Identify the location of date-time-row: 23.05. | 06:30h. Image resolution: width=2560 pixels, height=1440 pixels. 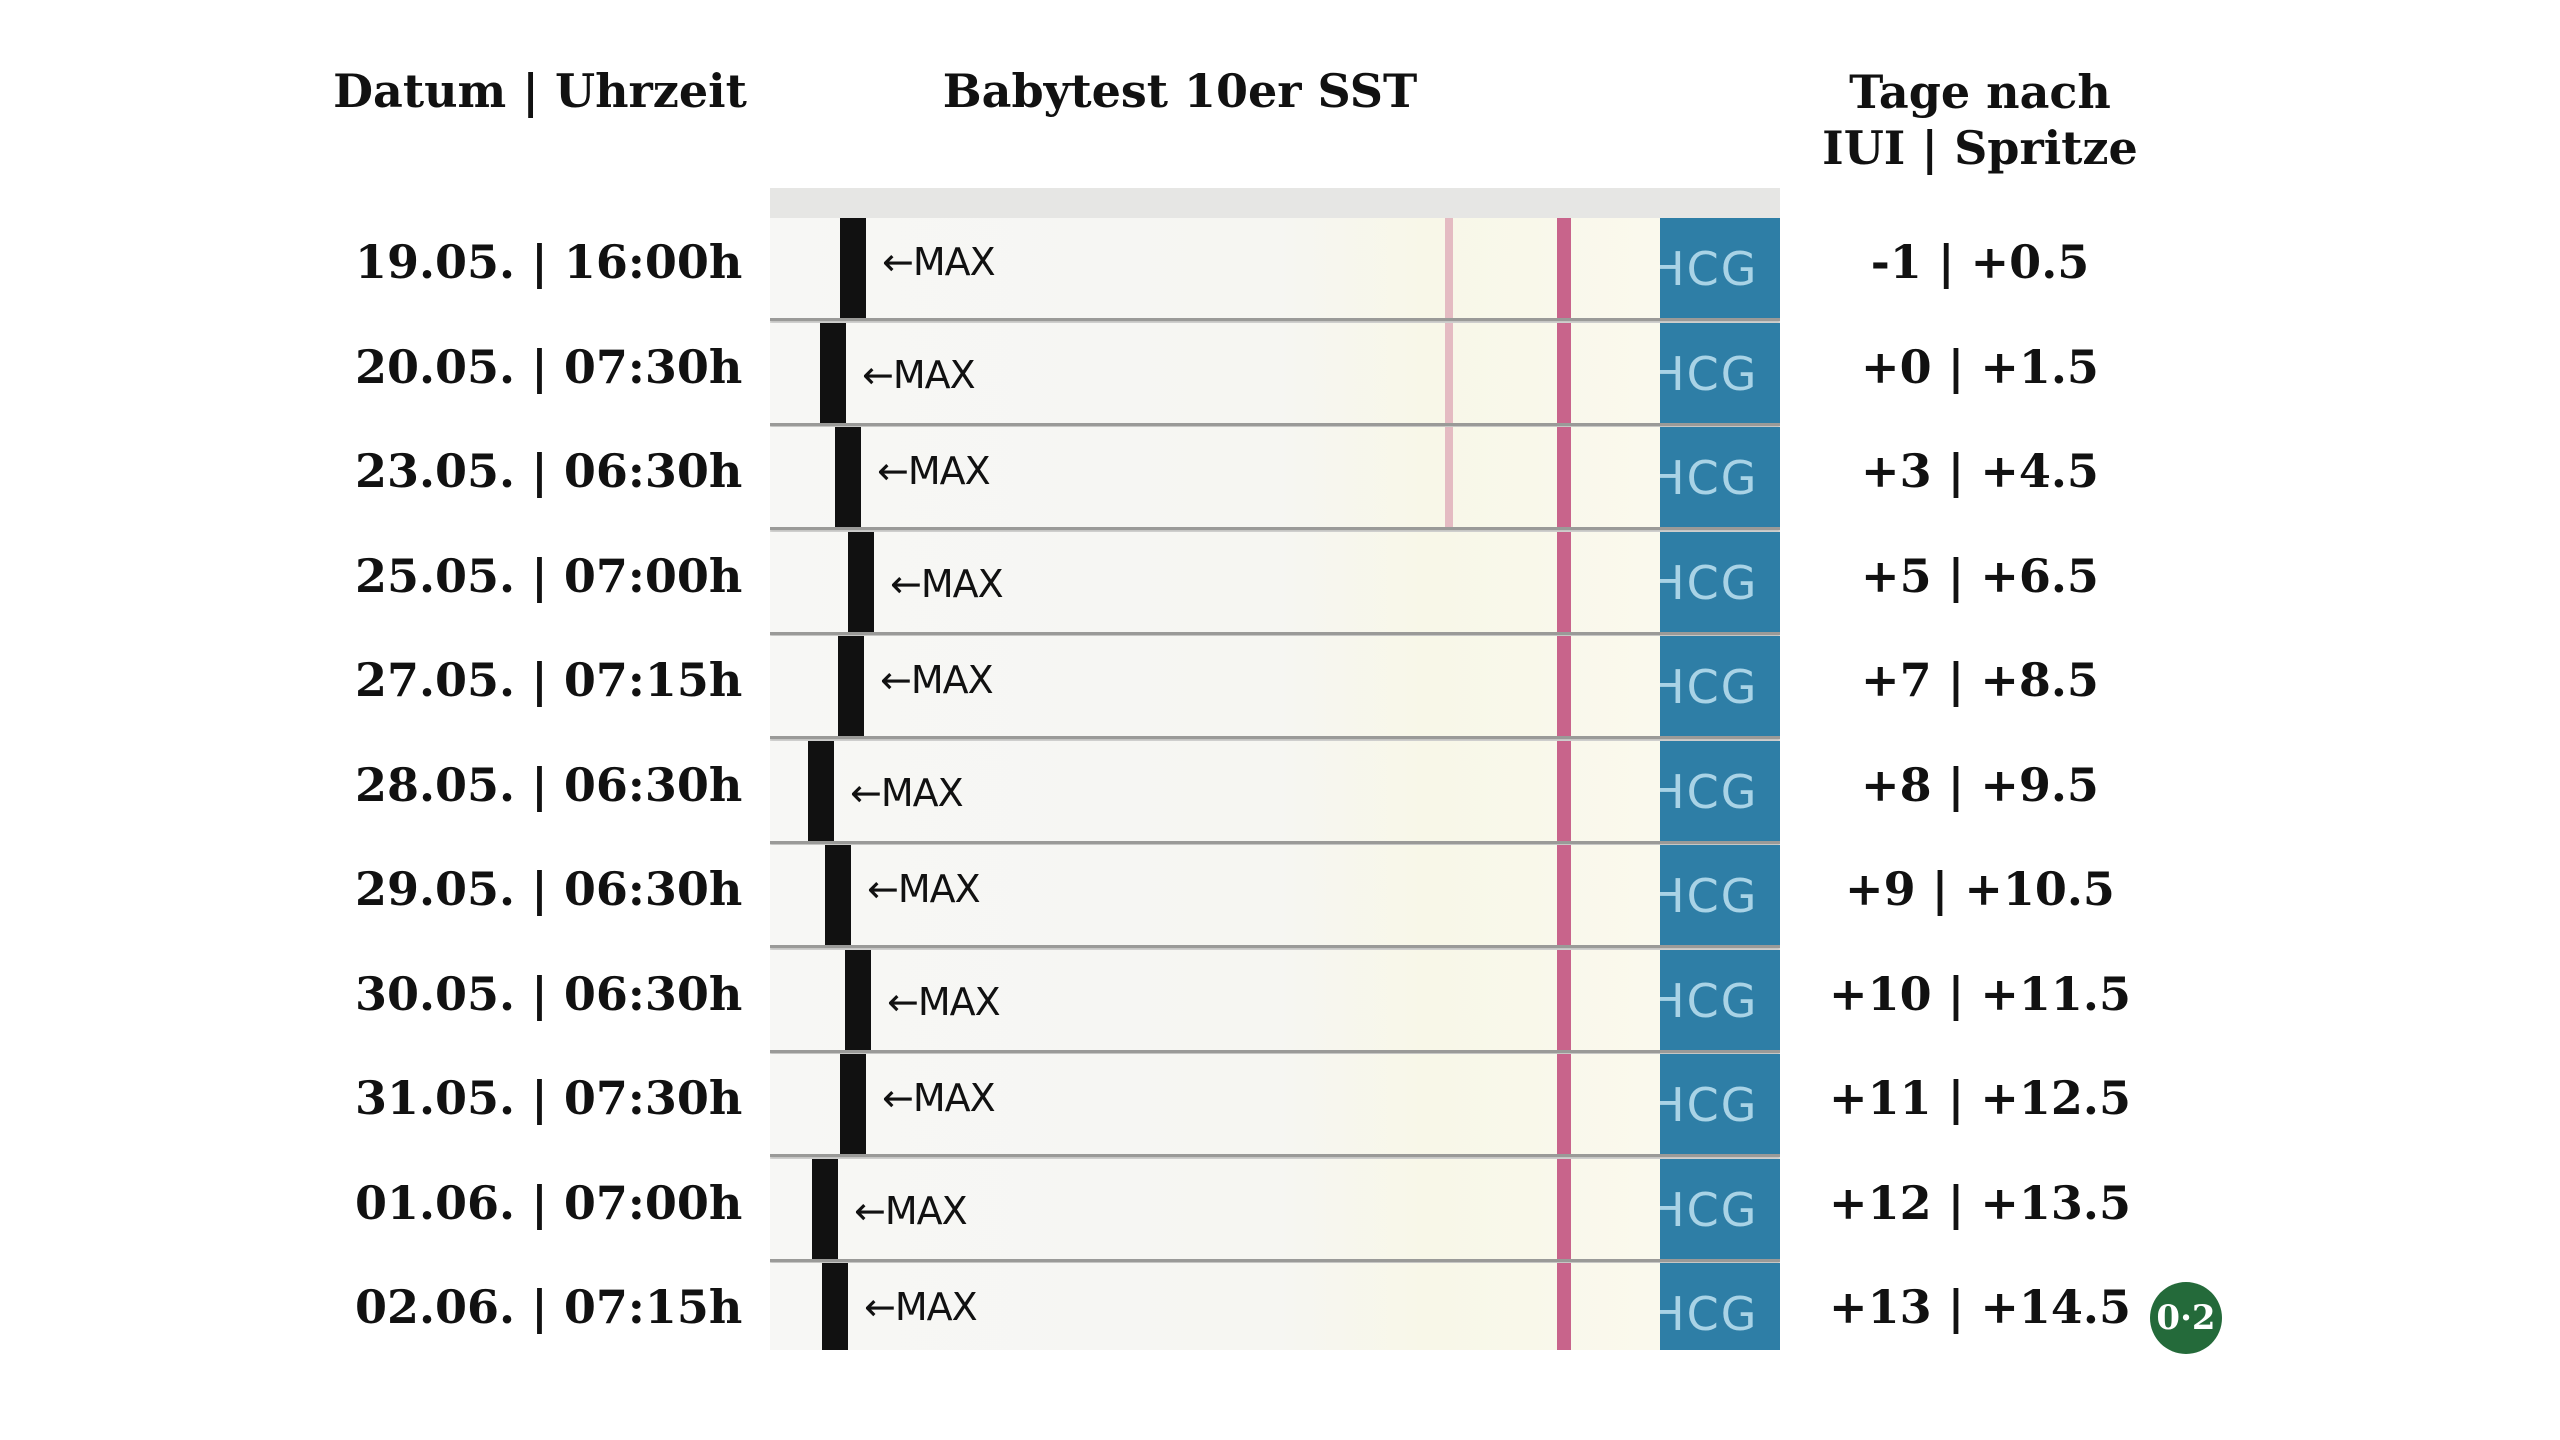
(549, 471).